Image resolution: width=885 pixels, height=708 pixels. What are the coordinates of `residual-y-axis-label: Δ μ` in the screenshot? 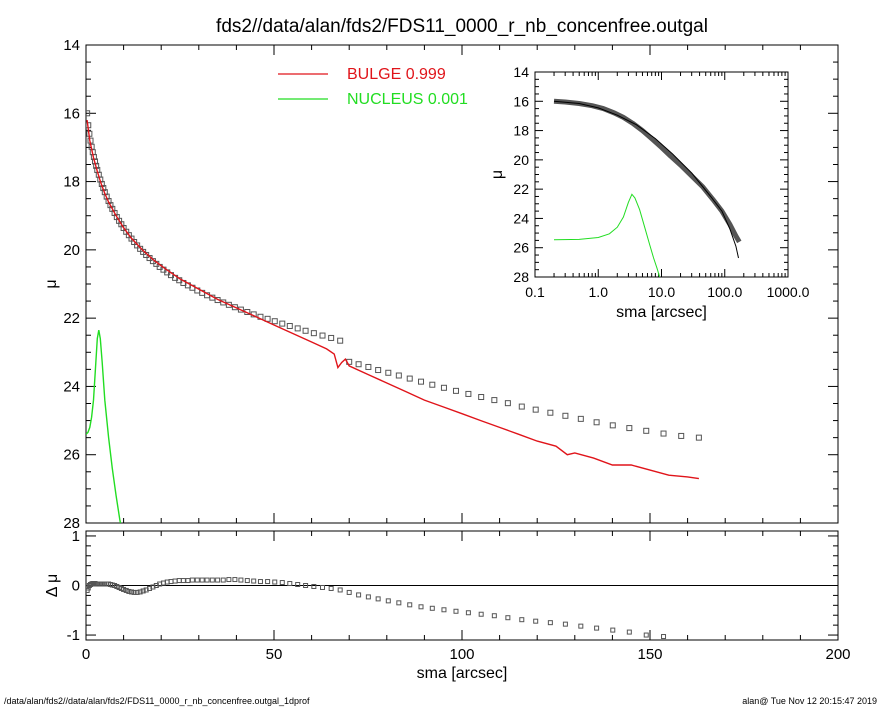 It's located at (52, 585).